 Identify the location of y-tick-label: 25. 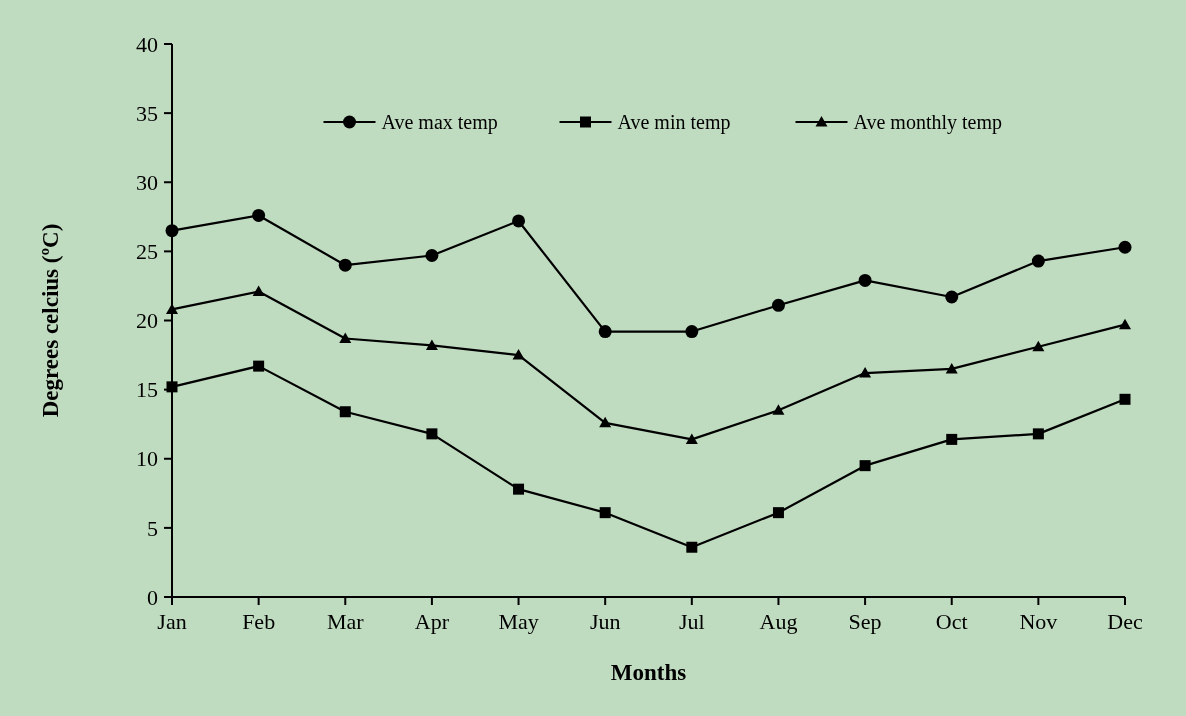
(147, 252).